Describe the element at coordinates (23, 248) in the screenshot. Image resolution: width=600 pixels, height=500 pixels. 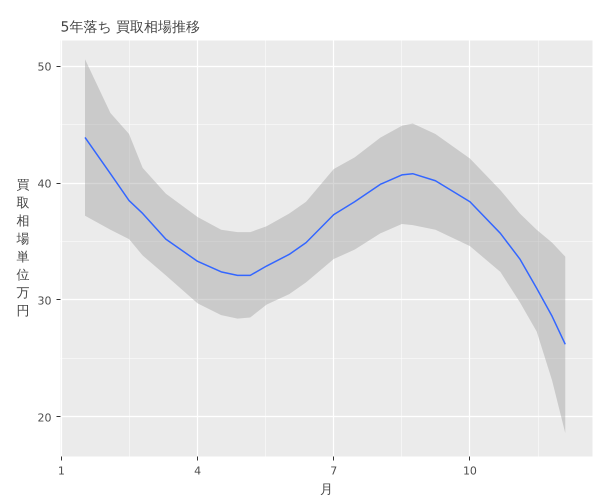
I see `y-axis-title: 買取相場単位万円` at that location.